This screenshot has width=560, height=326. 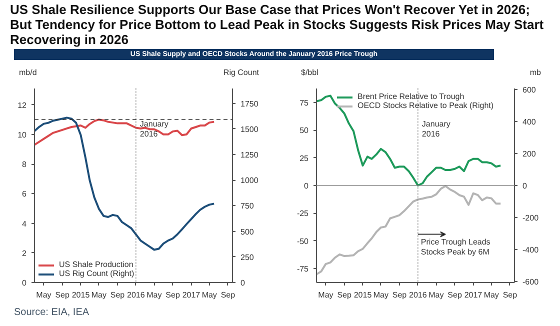 I want to click on y-tick-label: 10, so click(x=23, y=135).